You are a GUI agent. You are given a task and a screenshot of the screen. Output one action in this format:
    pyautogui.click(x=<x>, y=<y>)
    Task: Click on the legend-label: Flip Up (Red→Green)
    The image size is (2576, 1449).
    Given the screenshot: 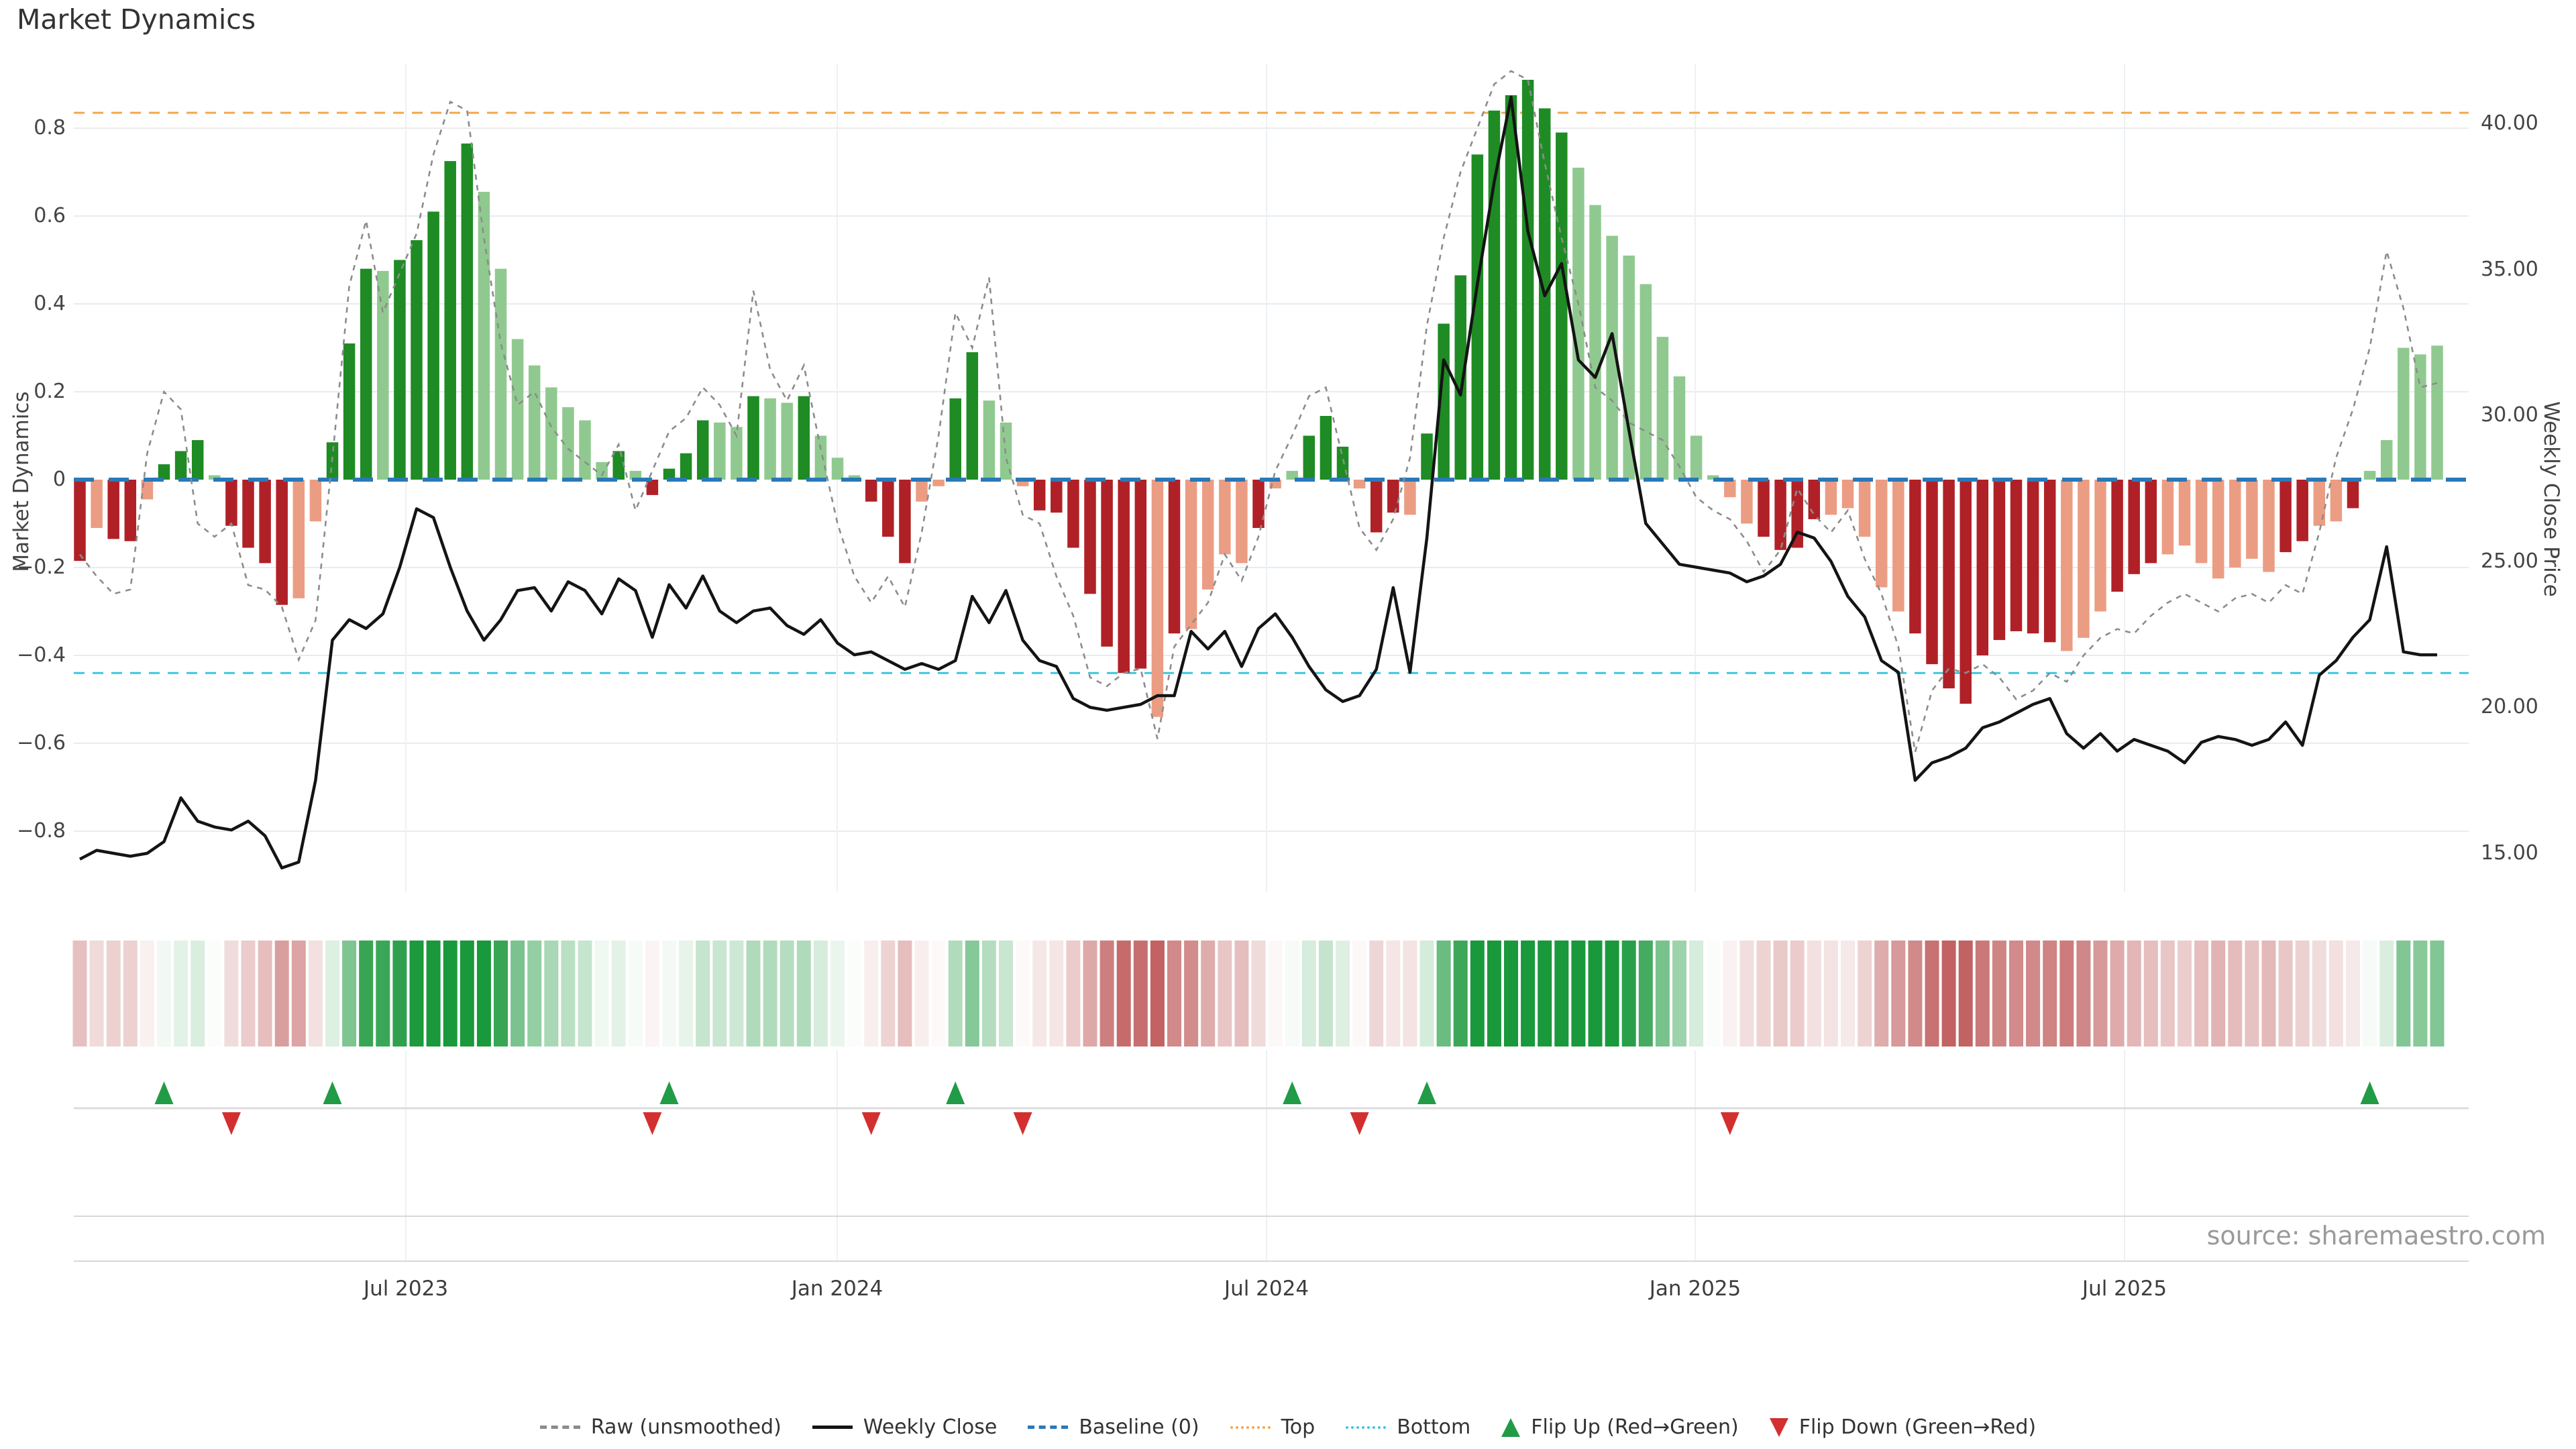 What is the action you would take?
    pyautogui.click(x=1635, y=1427)
    